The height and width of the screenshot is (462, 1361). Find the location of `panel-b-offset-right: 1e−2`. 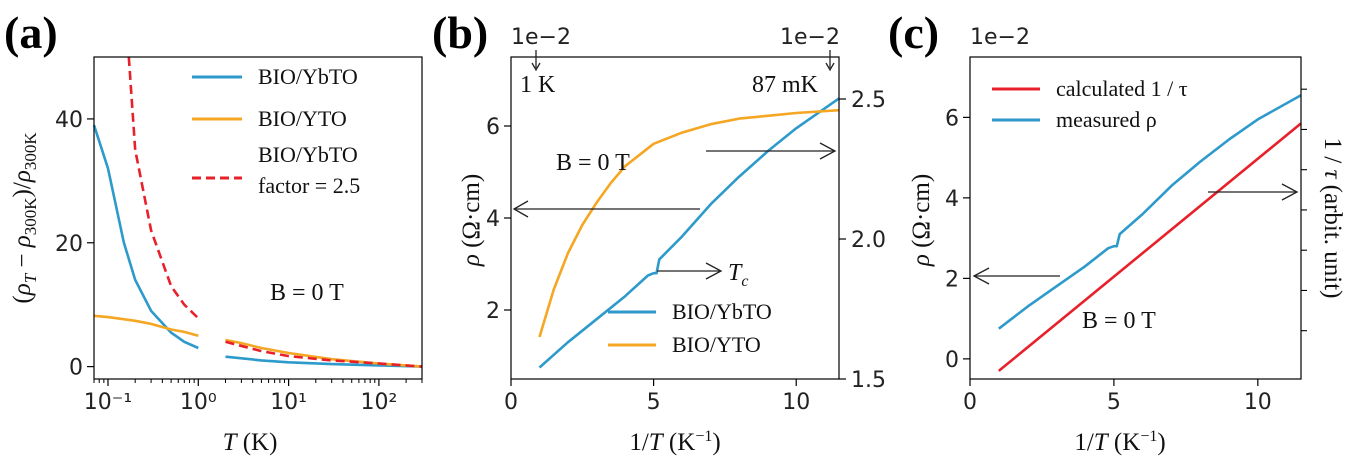

panel-b-offset-right: 1e−2 is located at coordinates (810, 37).